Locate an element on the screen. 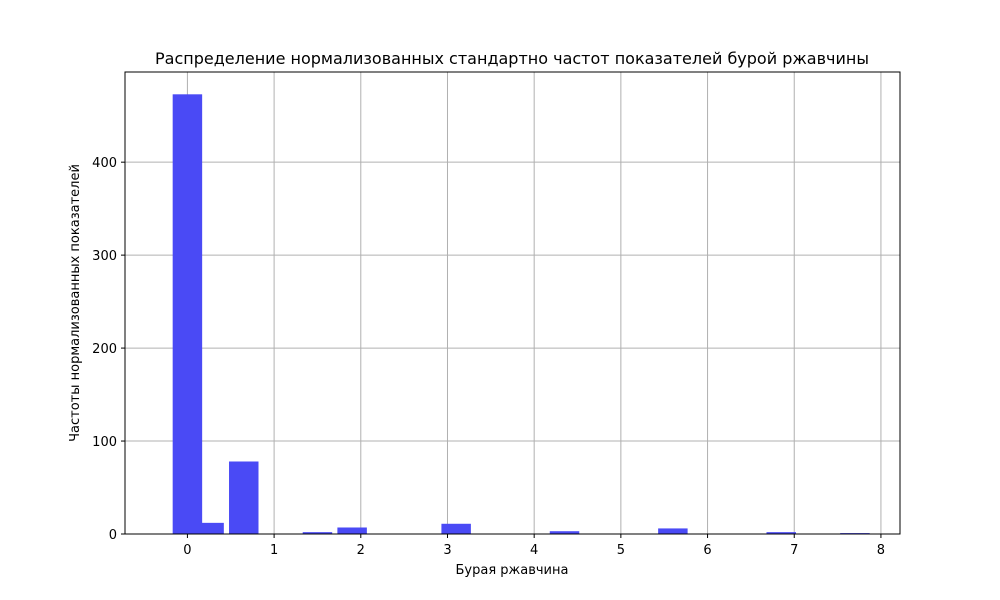  x-tick-label: 8 is located at coordinates (881, 550).